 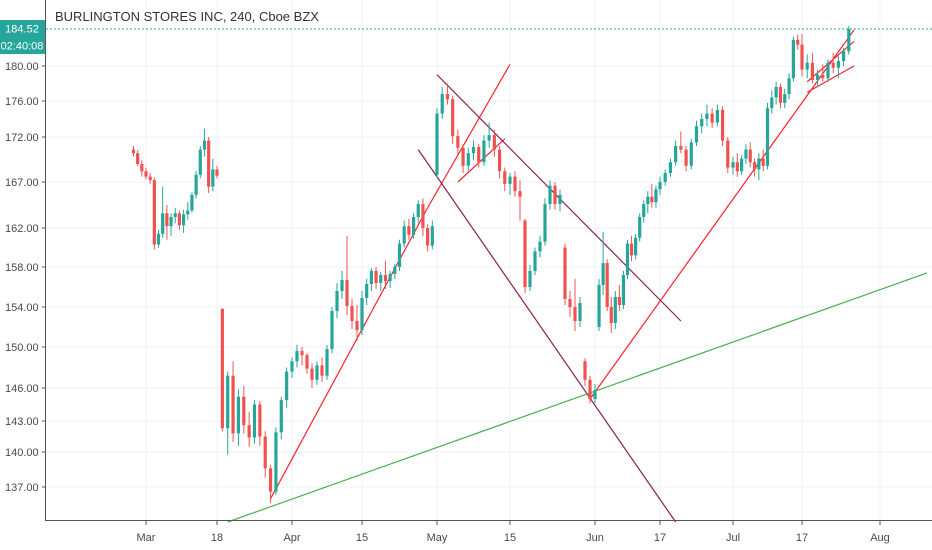 I want to click on y-tick-label: 137.00, so click(x=22, y=488).